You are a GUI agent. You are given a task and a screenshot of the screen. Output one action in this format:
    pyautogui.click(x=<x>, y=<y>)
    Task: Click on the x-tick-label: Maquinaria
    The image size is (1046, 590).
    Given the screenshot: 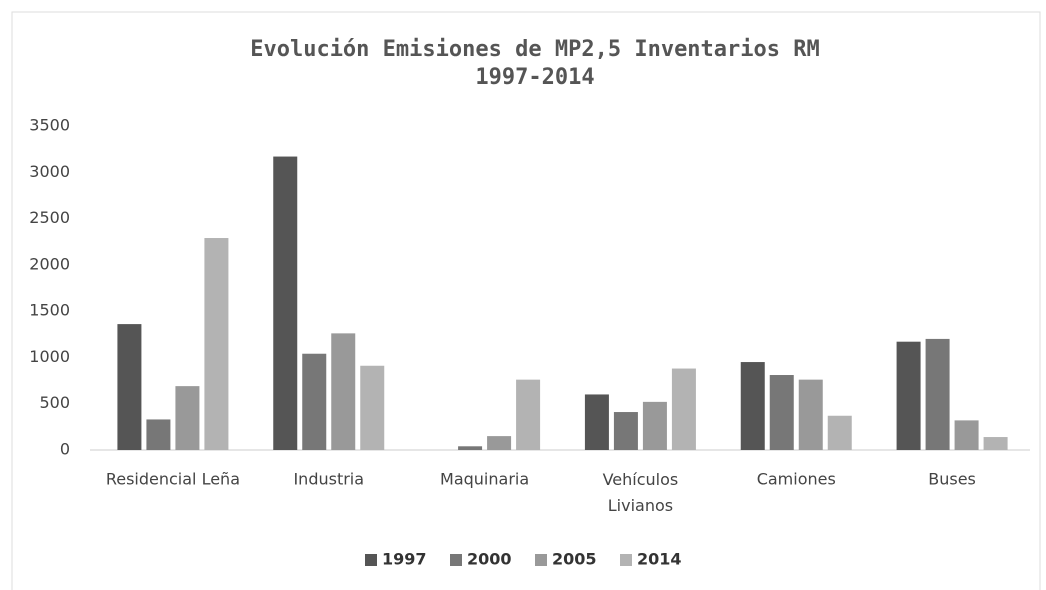 What is the action you would take?
    pyautogui.click(x=484, y=479)
    